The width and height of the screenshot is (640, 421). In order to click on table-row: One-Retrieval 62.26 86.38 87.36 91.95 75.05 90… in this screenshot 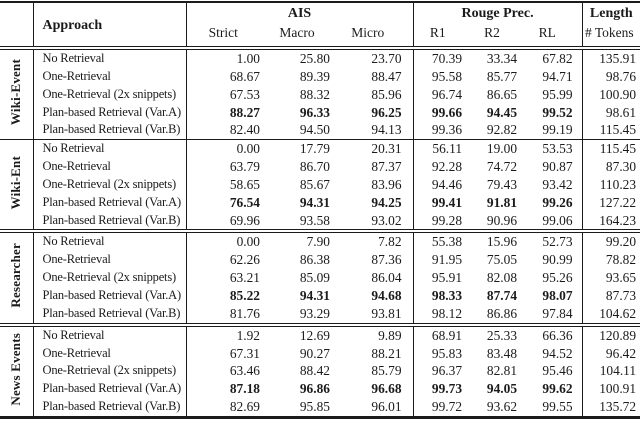, I will do `click(320, 260)`.